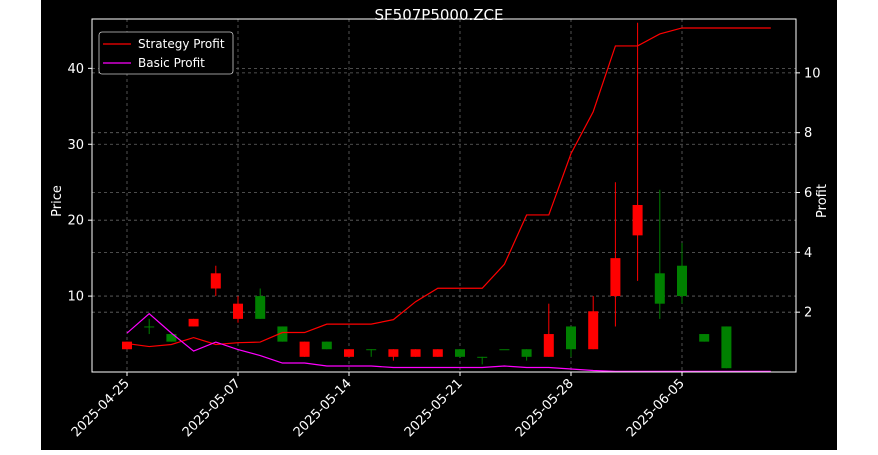 The image size is (878, 455). Describe the element at coordinates (181, 44) in the screenshot. I see `legend-strategy-label: Strategy Profit` at that location.